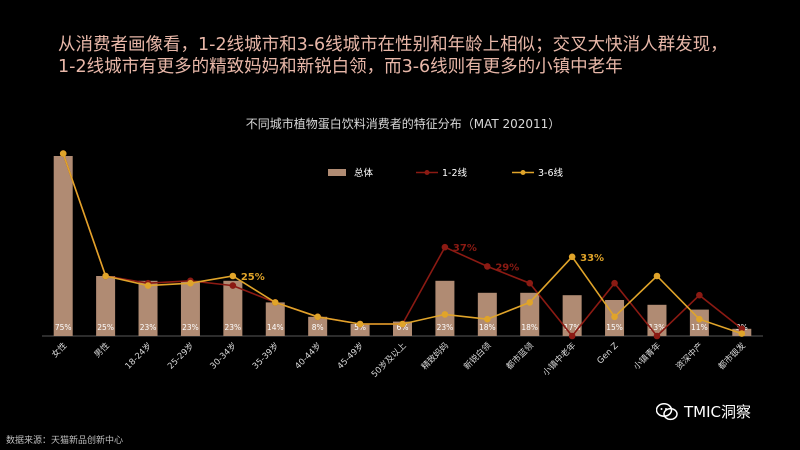 The height and width of the screenshot is (450, 800). What do you see at coordinates (138, 355) in the screenshot?
I see `category-label-2: 18-24岁` at bounding box center [138, 355].